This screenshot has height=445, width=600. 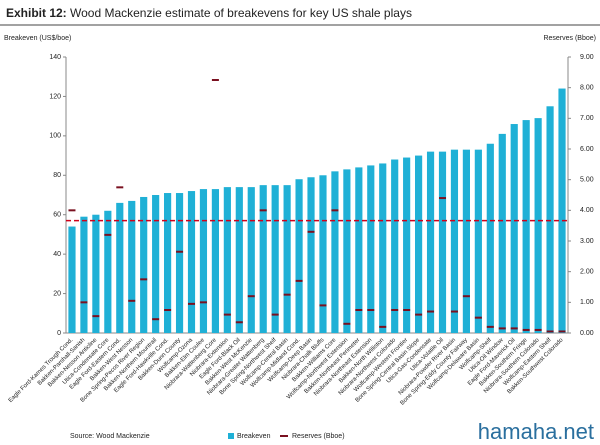 What do you see at coordinates (57, 215) in the screenshot?
I see `y-tick-label: 60` at bounding box center [57, 215].